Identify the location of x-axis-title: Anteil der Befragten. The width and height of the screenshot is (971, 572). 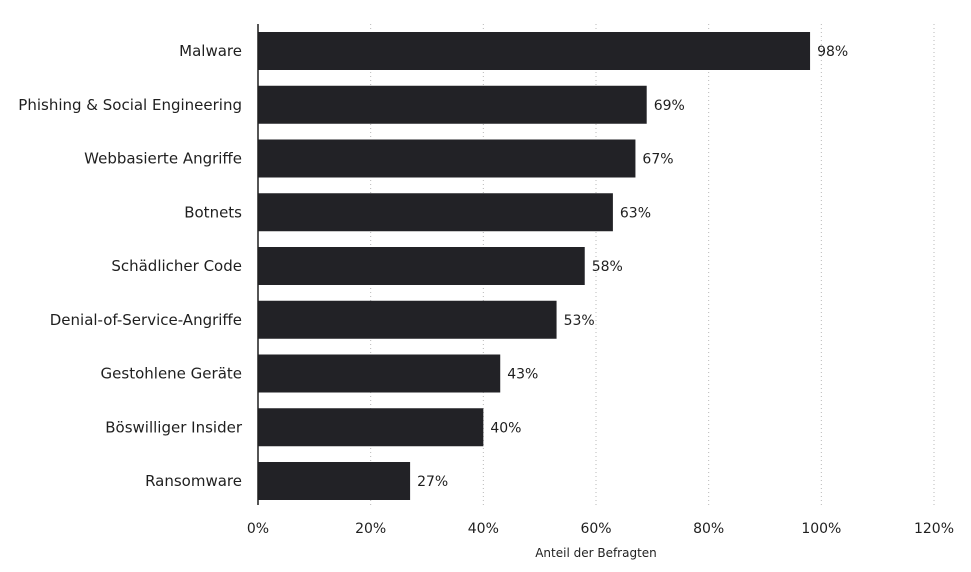
(596, 553).